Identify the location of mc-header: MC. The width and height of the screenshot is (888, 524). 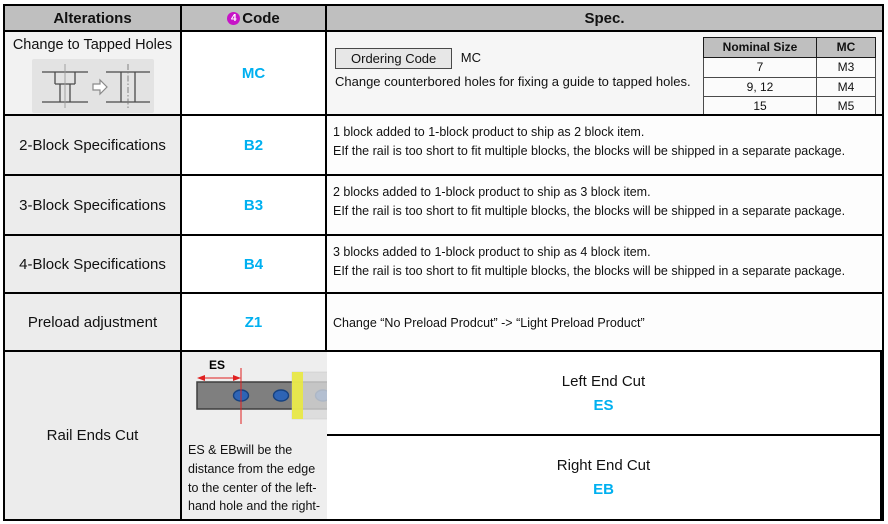
(846, 47).